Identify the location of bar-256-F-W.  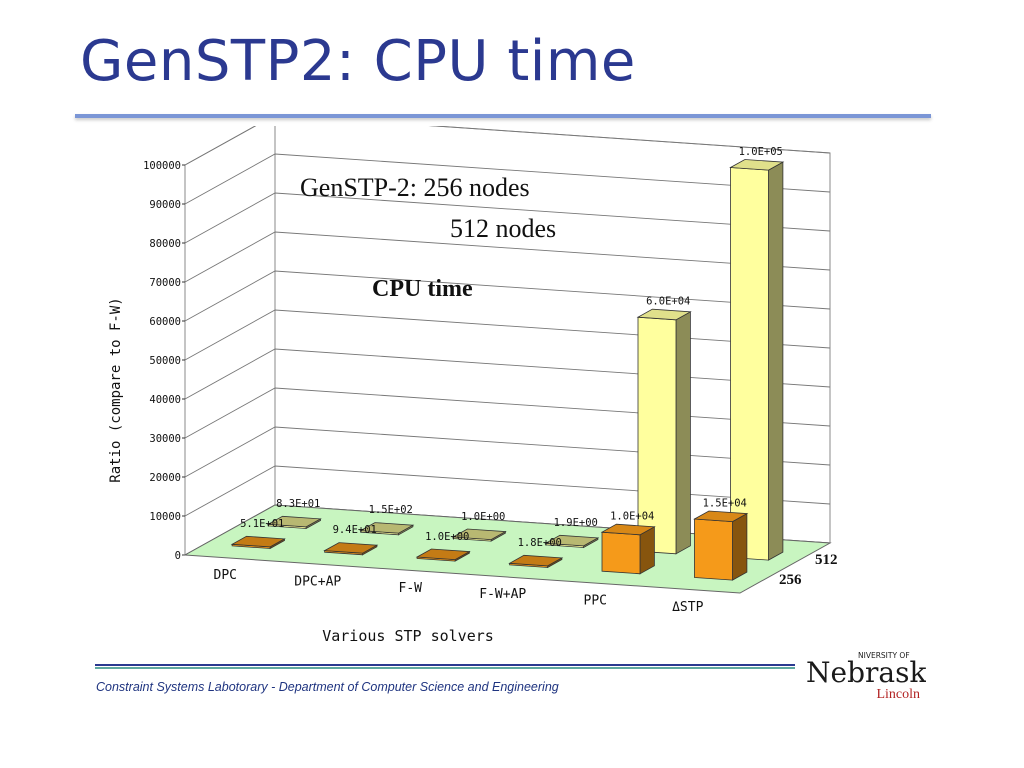
(443, 555).